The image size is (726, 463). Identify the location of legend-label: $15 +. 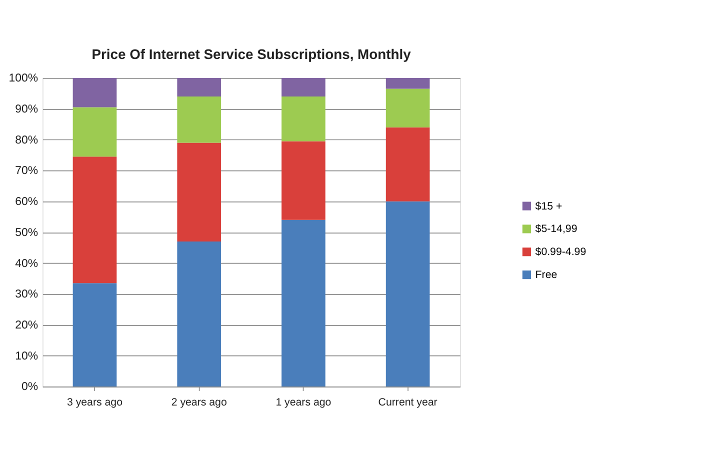
(548, 206).